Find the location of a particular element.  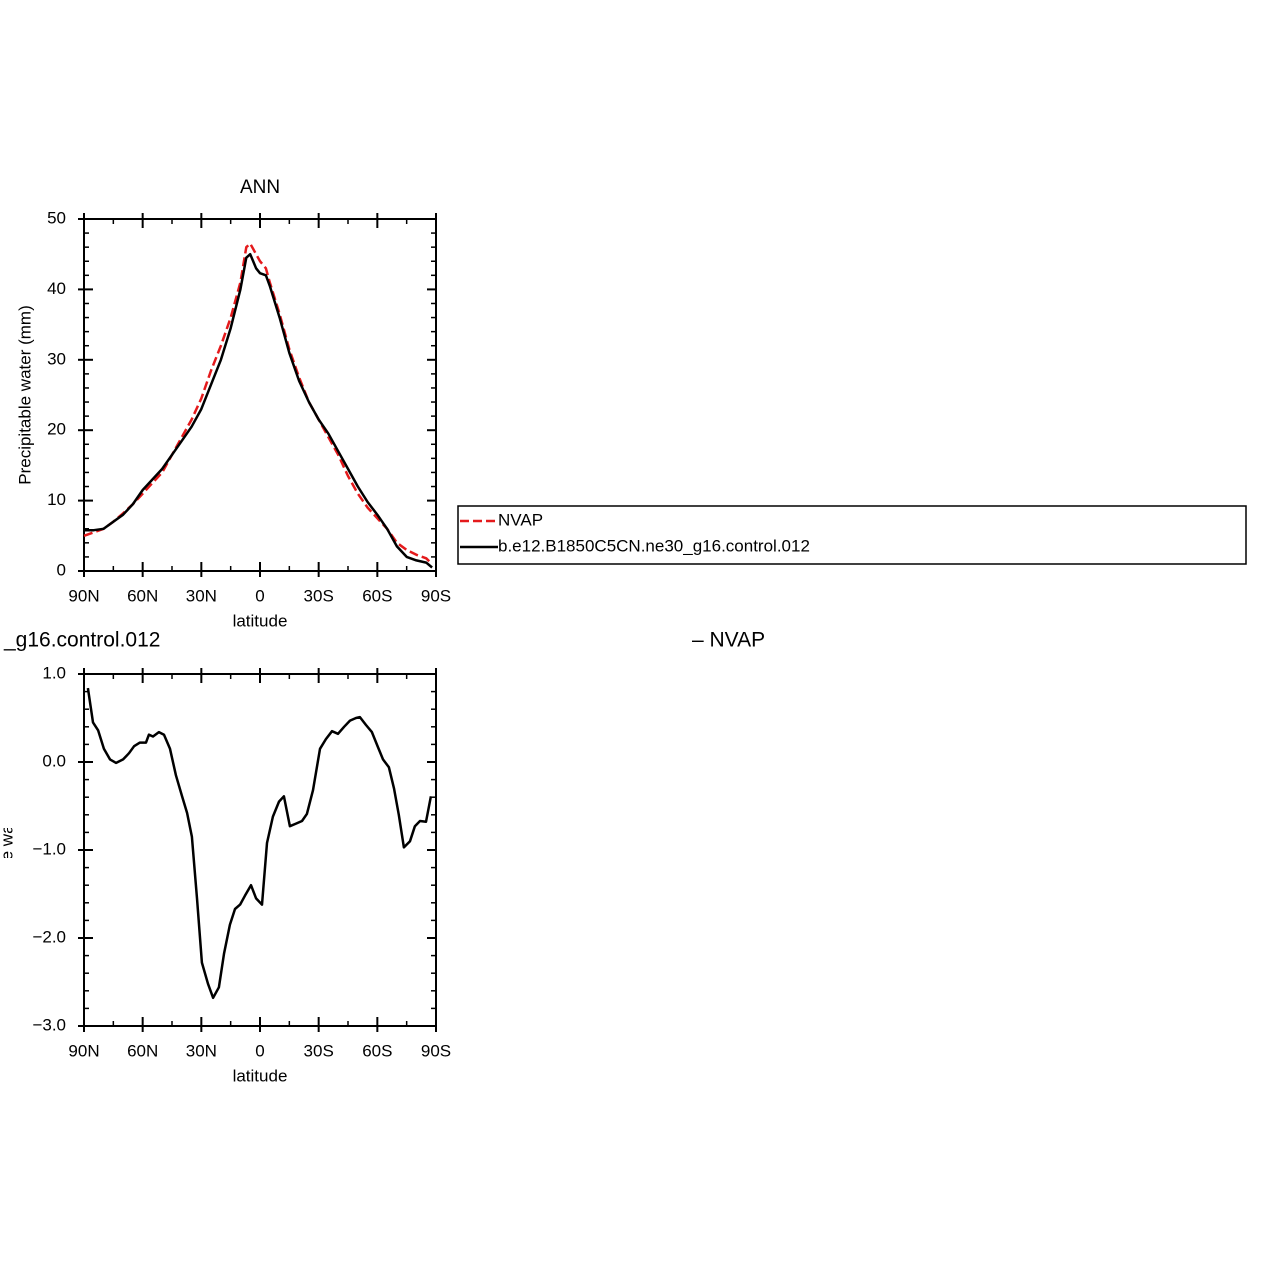

legend: NVAP b.e12.B1850C5CN.ne30_g16.control.012 is located at coordinates (852, 535).